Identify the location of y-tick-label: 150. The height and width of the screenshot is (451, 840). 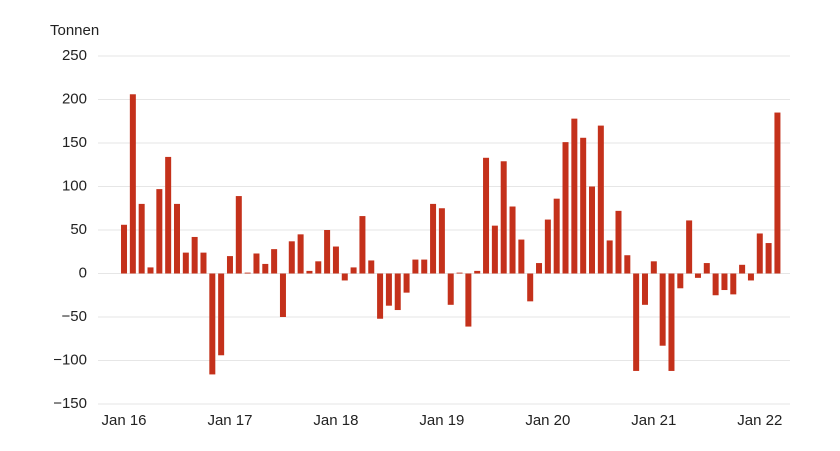
(74, 142).